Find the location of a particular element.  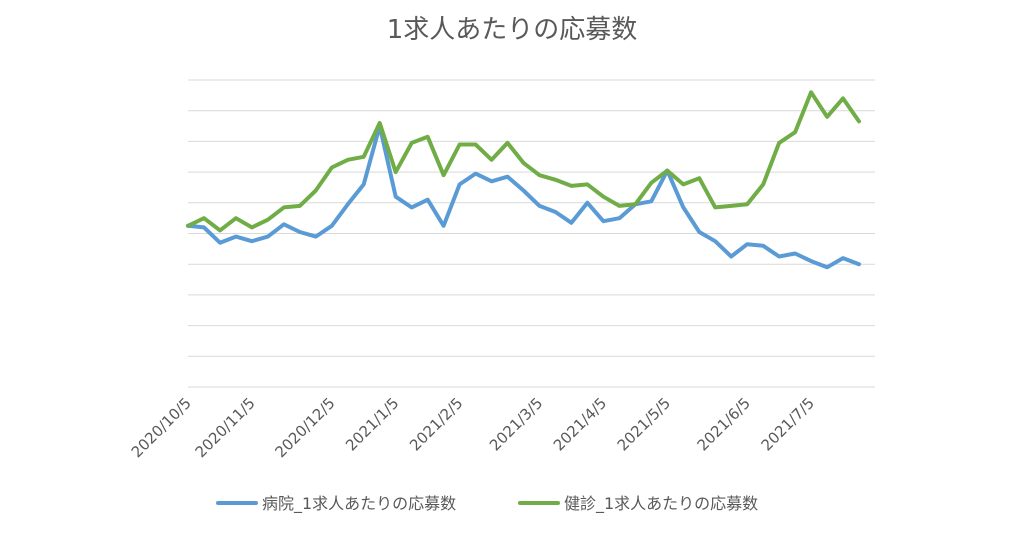

x-tick-label: 2020/11/5 is located at coordinates (225, 427).